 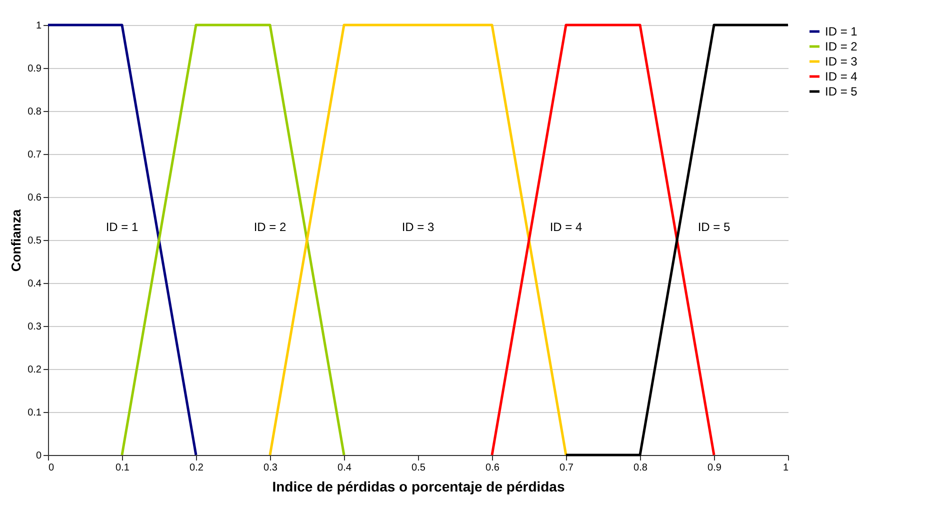 I want to click on x-tick-label: 0.8, so click(x=641, y=468).